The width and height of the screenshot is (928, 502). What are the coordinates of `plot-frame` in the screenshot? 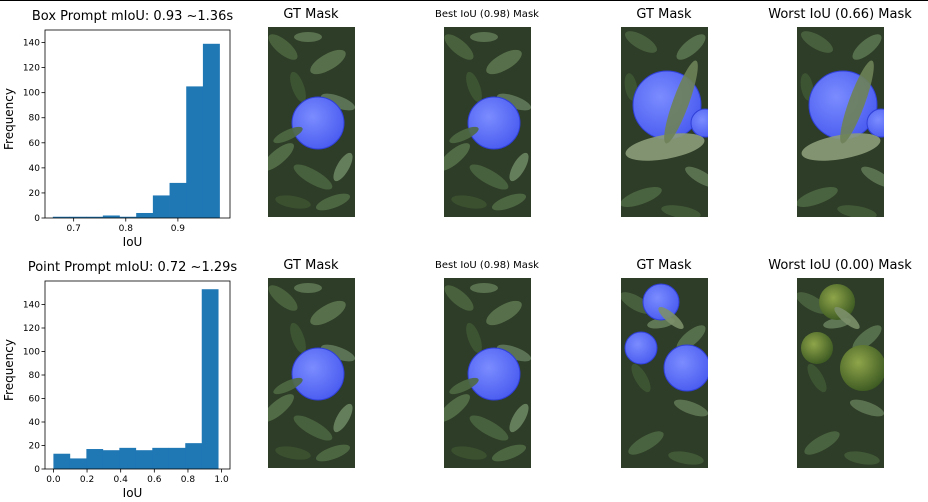 It's located at (137, 124).